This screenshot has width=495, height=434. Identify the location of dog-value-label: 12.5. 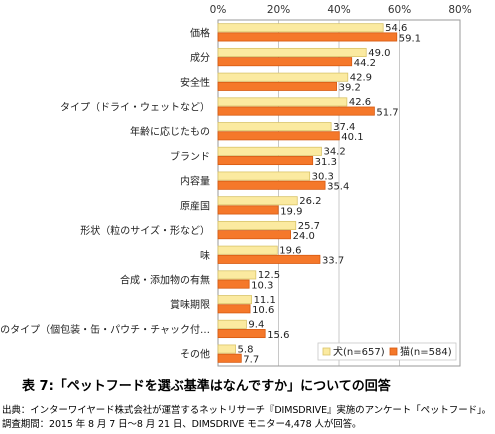
(269, 275).